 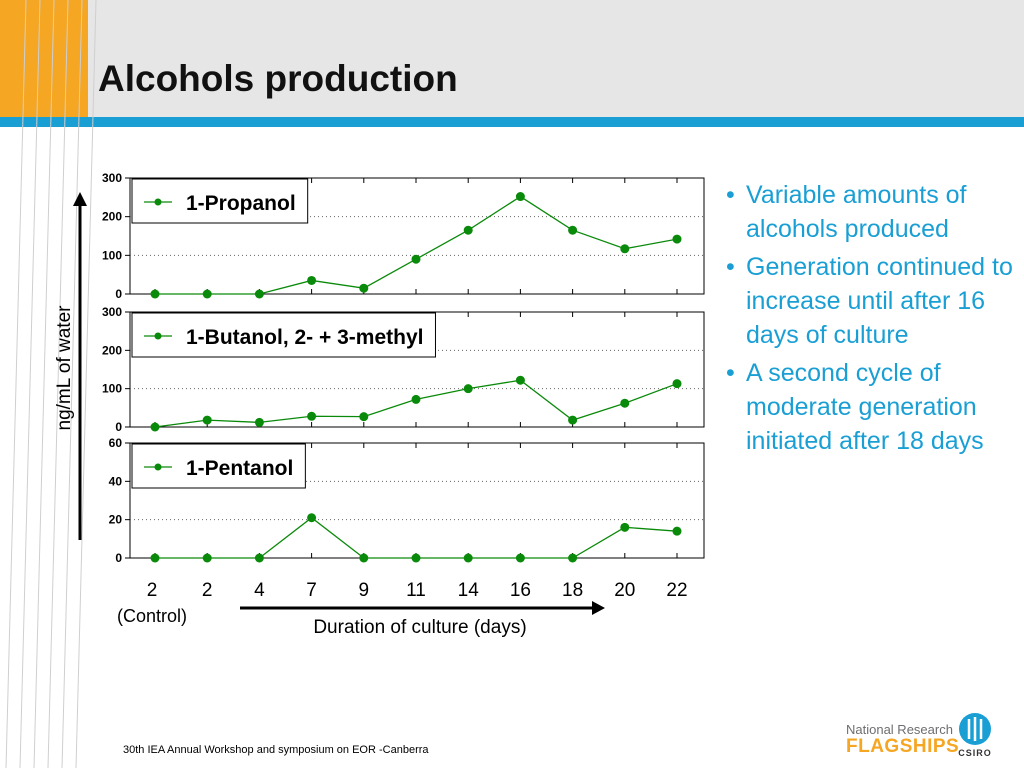 I want to click on logo-line2: FLAGSHIPS, so click(x=903, y=746).